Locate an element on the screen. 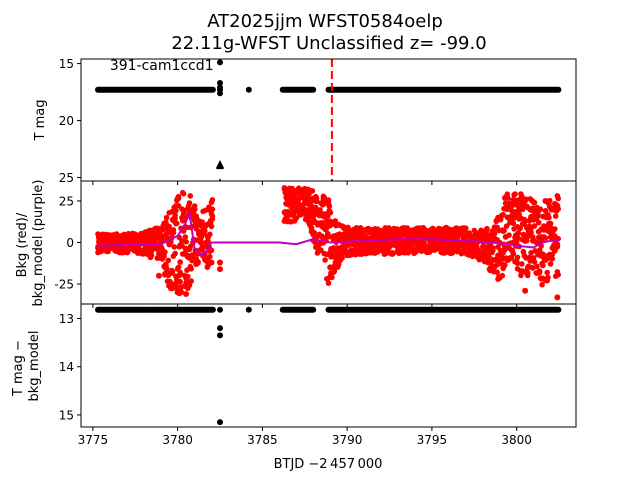 This screenshot has height=484, width=640. x-tick-label: 3785 is located at coordinates (262, 440).